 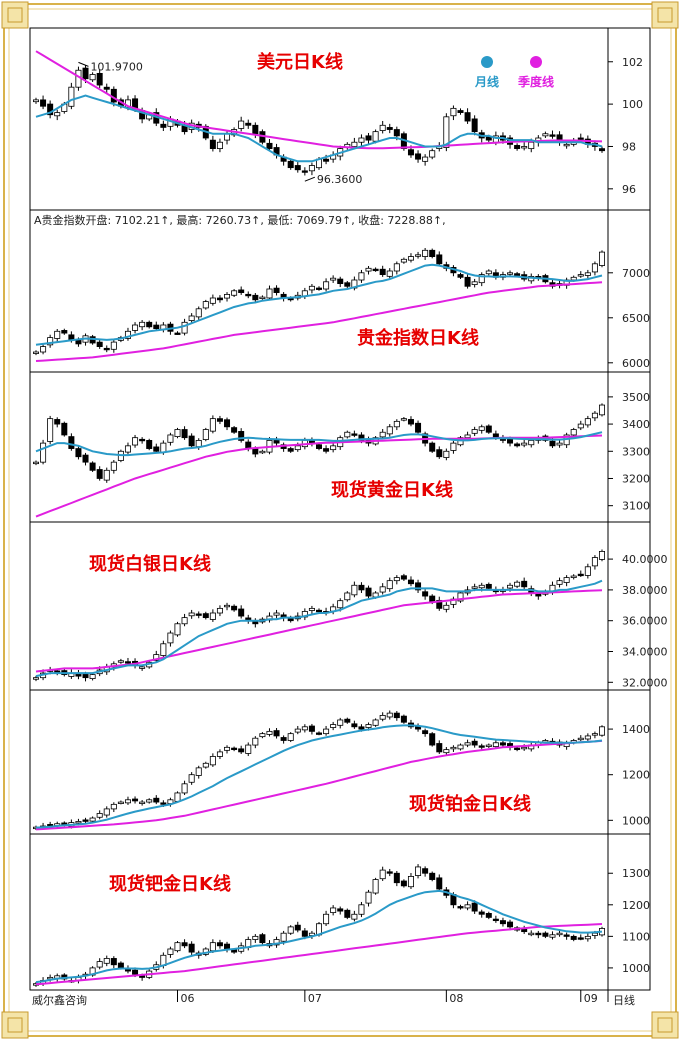 I want to click on footer-period-label: 日线, so click(x=624, y=1000).